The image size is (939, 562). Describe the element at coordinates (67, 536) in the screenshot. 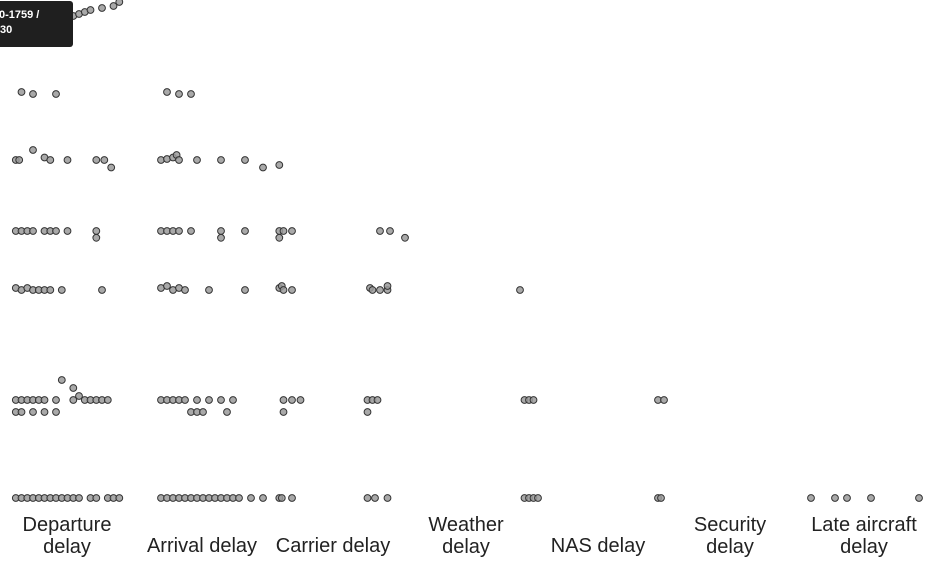

I see `variable-label-0: Departure delay` at that location.